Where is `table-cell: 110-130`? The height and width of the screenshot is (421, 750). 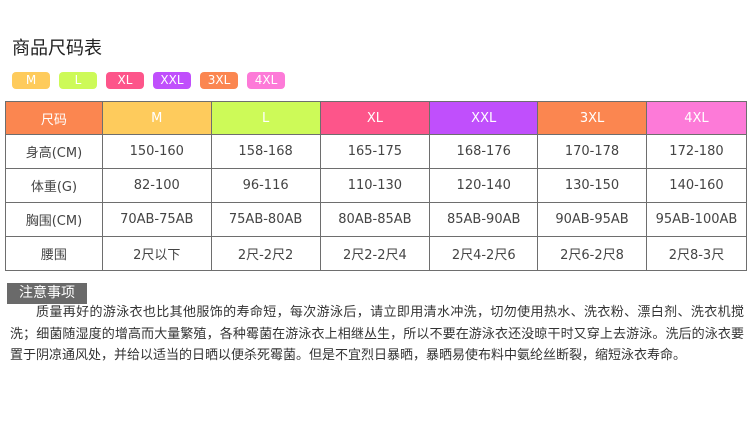
table-cell: 110-130 is located at coordinates (375, 185).